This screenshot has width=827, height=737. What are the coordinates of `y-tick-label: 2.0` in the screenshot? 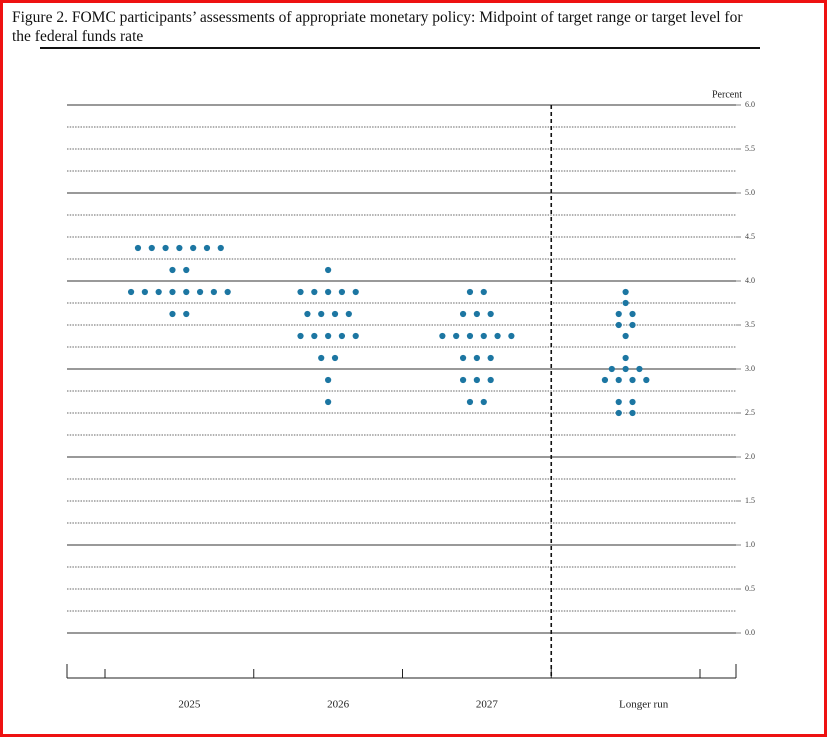 It's located at (750, 456).